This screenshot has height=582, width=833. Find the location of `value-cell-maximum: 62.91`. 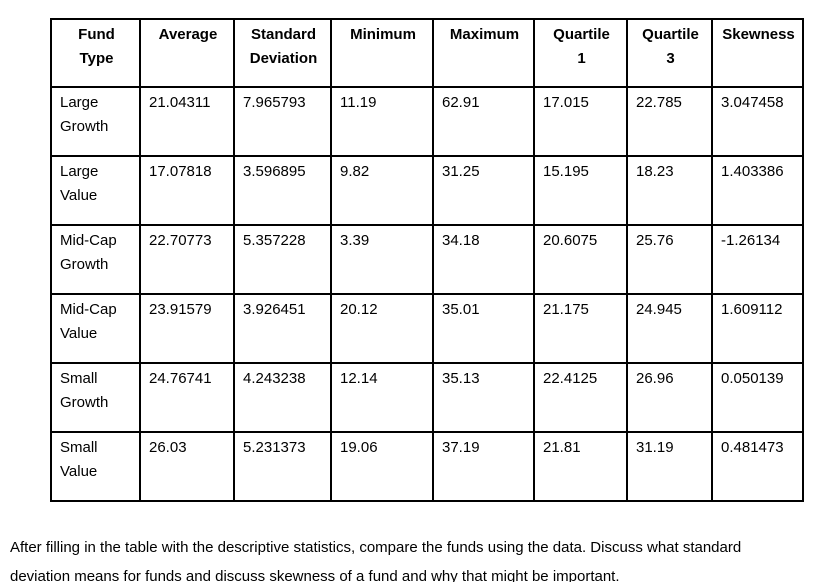

value-cell-maximum: 62.91 is located at coordinates (483, 121).